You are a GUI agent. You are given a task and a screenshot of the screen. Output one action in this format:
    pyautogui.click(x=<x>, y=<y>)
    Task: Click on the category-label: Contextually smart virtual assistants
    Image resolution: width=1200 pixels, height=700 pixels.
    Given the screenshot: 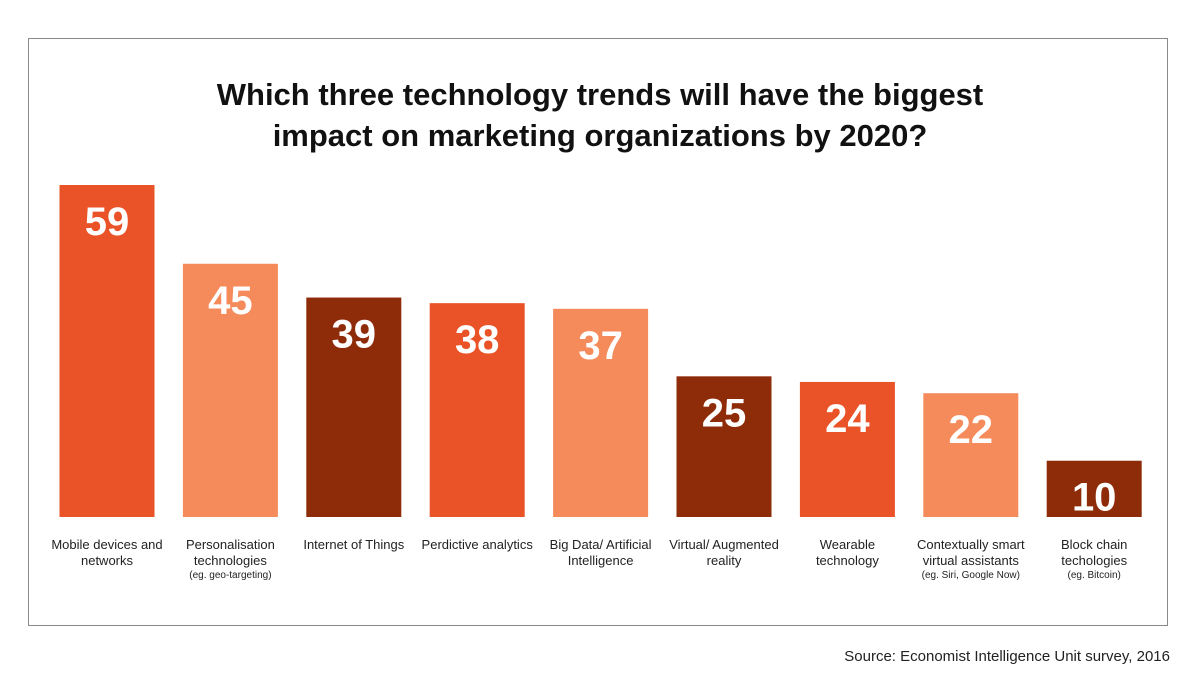 What is the action you would take?
    pyautogui.click(x=970, y=552)
    